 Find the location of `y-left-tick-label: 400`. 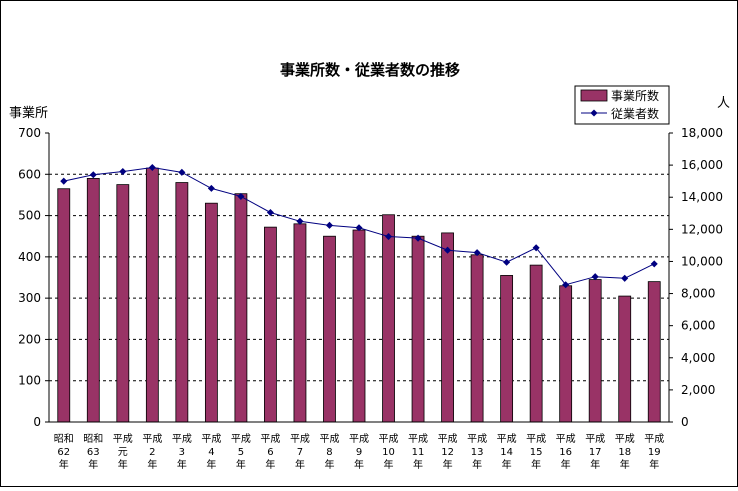

y-left-tick-label: 400 is located at coordinates (29, 257).